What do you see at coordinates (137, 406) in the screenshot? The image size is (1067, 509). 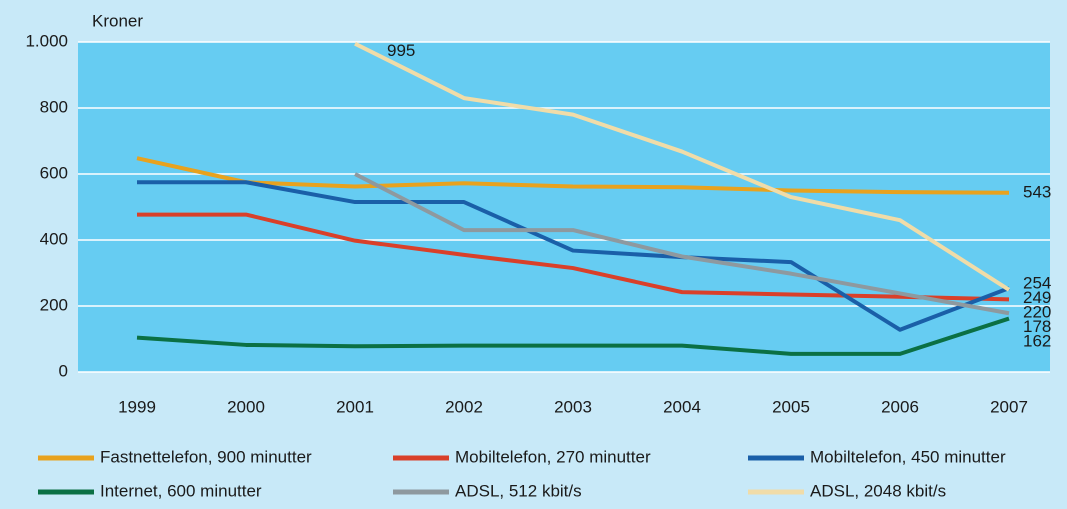 I see `x-tick-label: 1999` at bounding box center [137, 406].